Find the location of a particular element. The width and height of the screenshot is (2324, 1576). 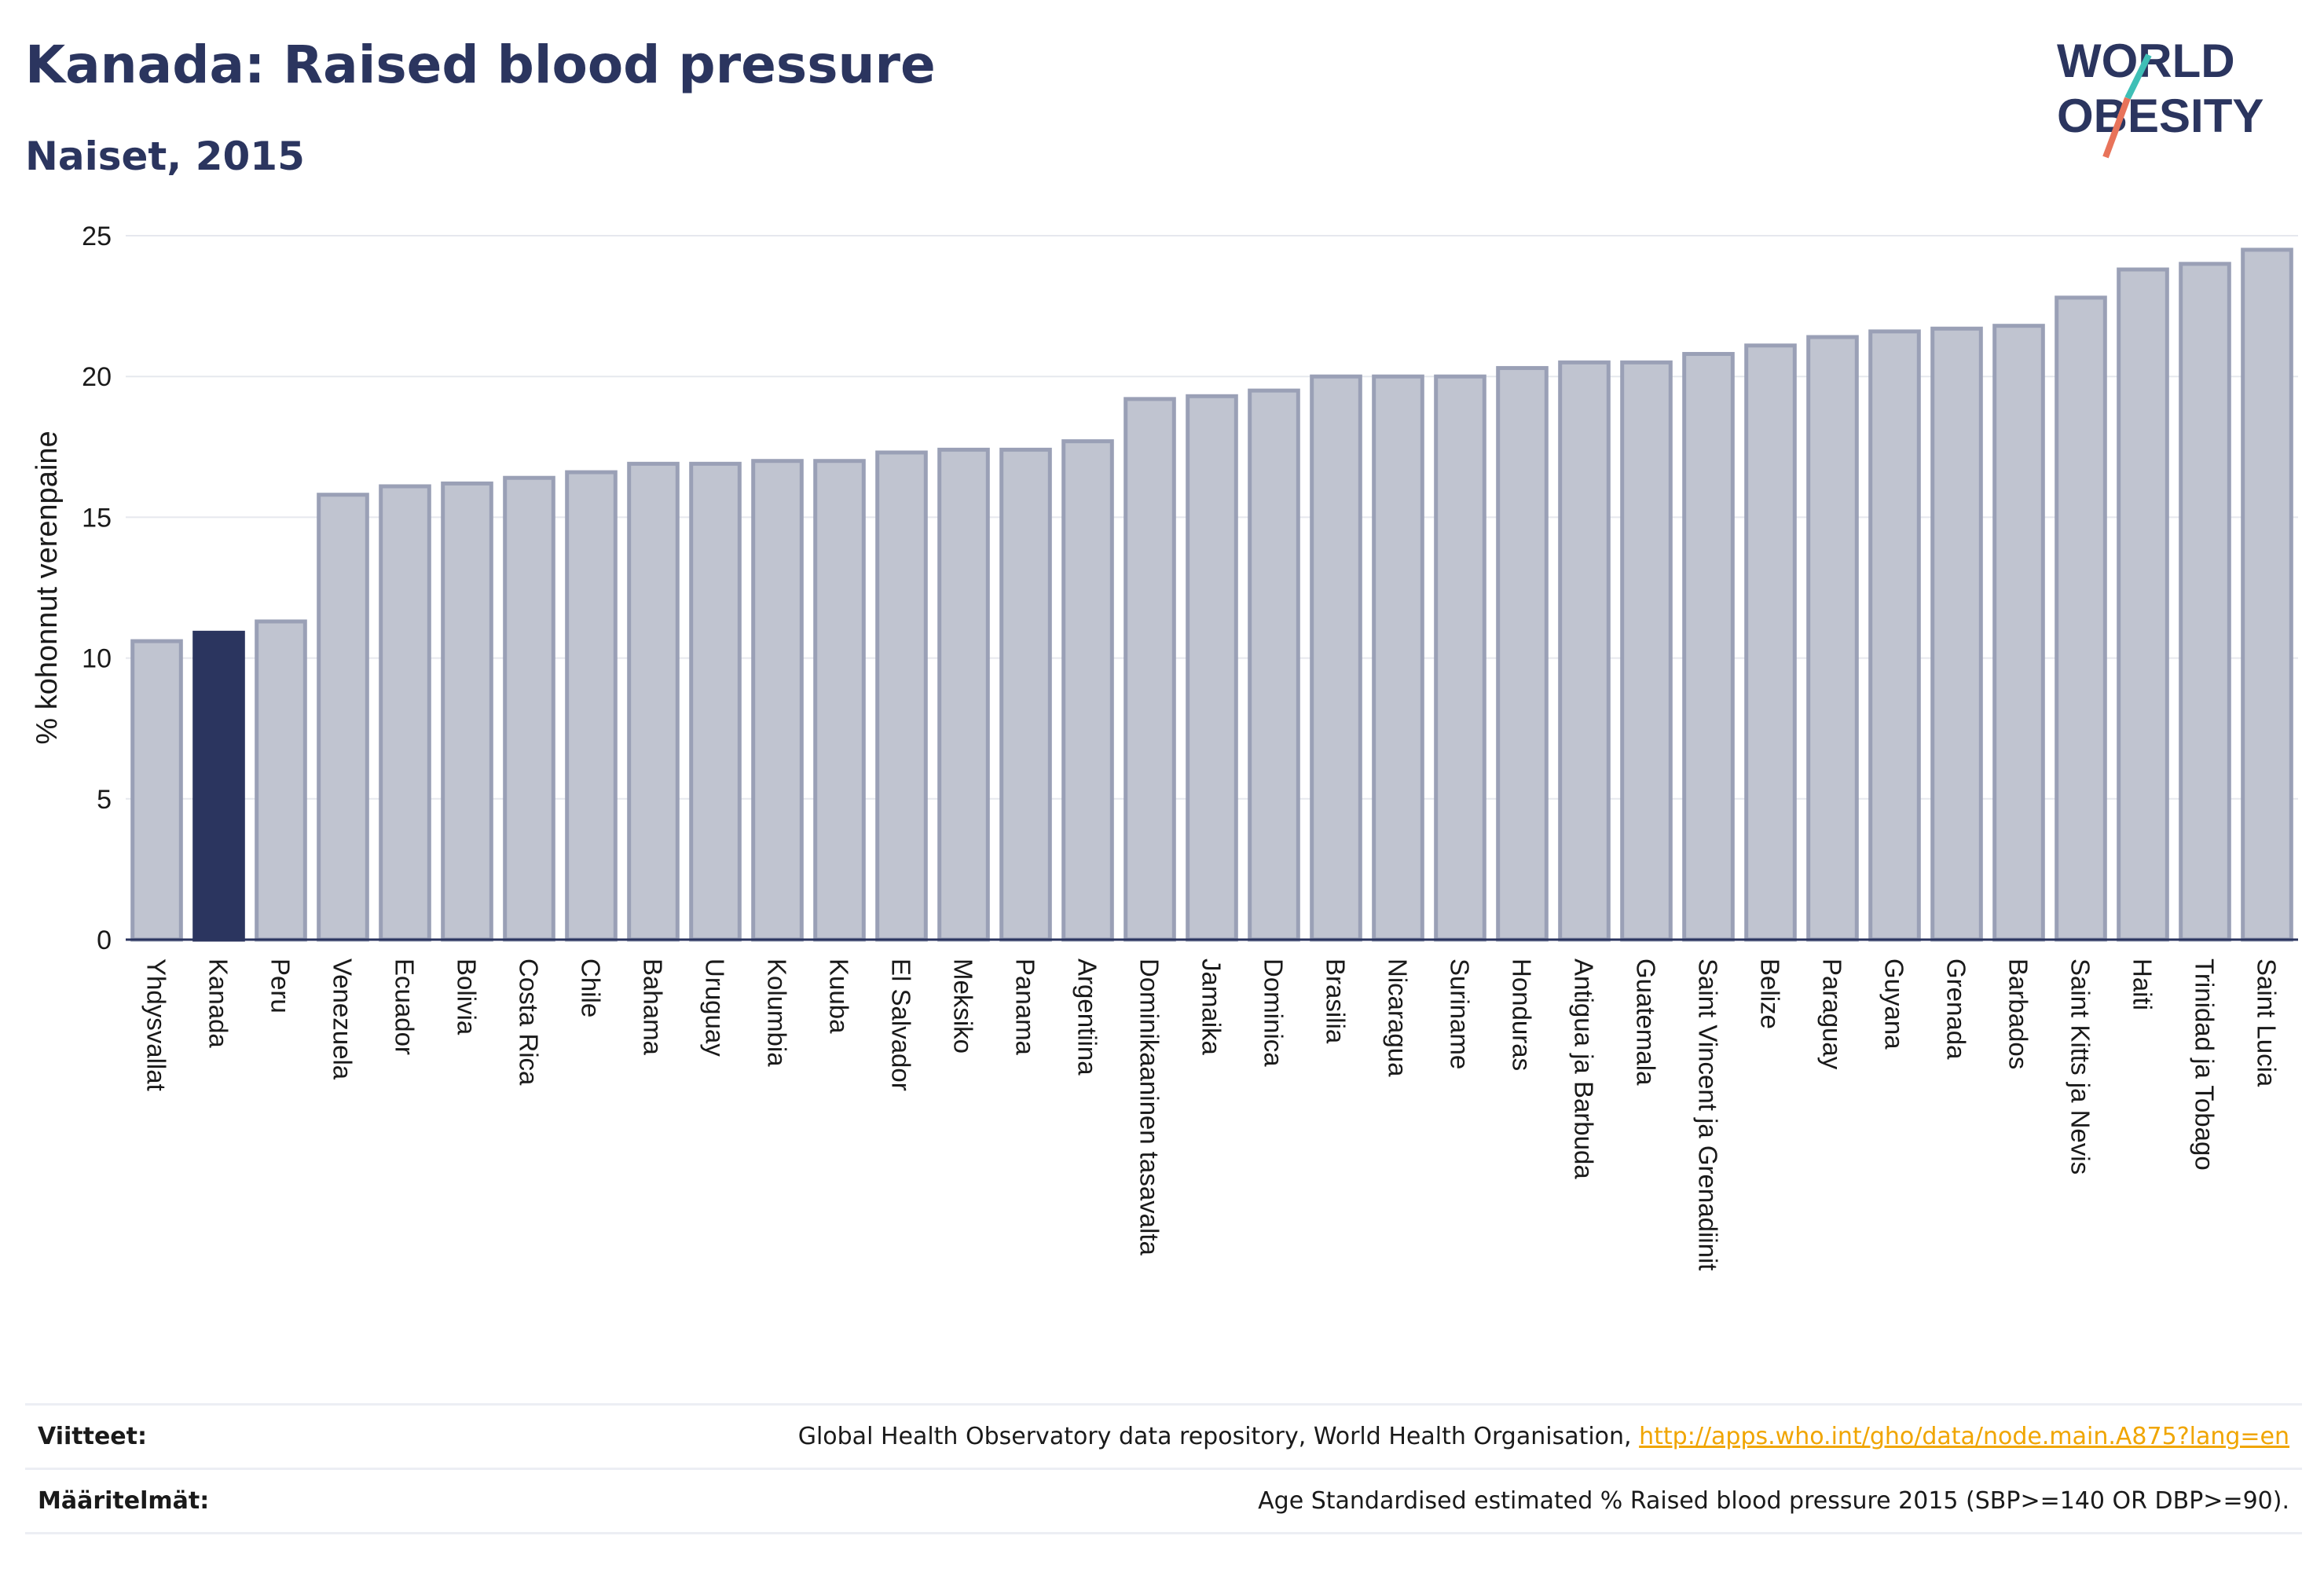

bar-kolumbia is located at coordinates (777, 700).